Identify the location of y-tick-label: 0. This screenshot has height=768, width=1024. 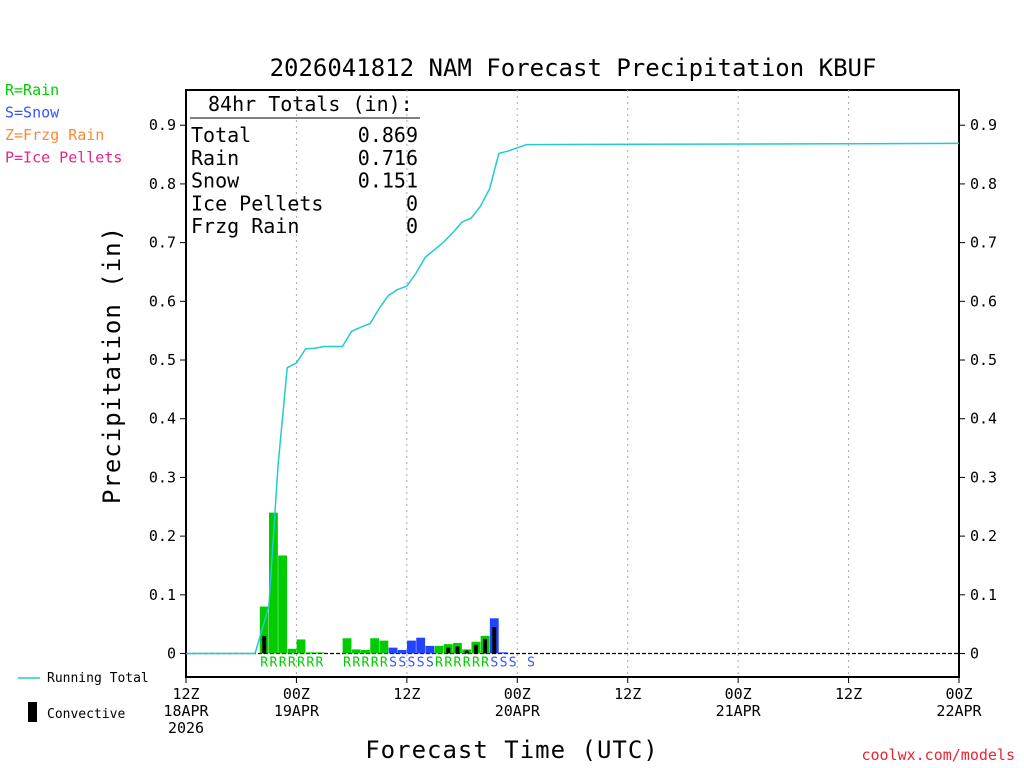
(171, 654).